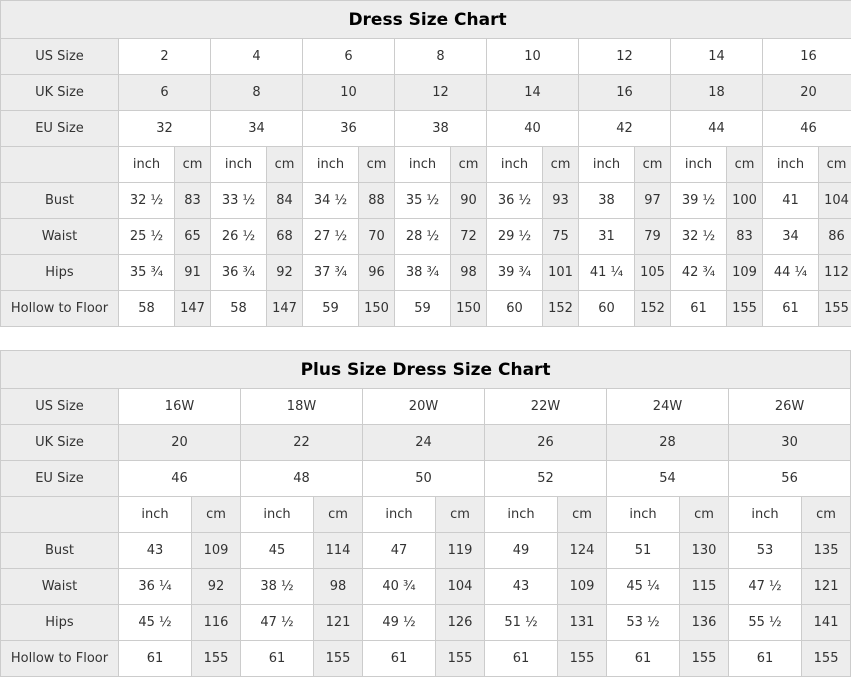  Describe the element at coordinates (284, 200) in the screenshot. I see `bust-cm-cell: 84` at that location.